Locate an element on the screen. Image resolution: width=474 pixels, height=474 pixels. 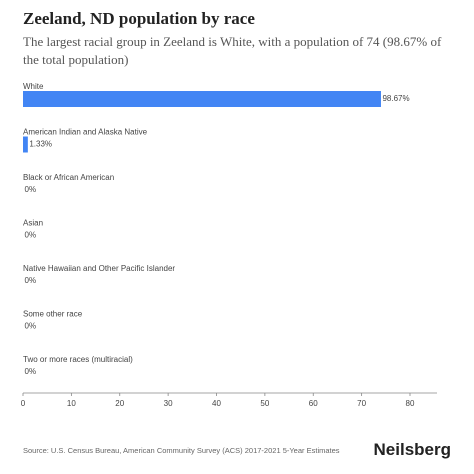
chart-title: Zeeland, ND population by race is located at coordinates (139, 18).